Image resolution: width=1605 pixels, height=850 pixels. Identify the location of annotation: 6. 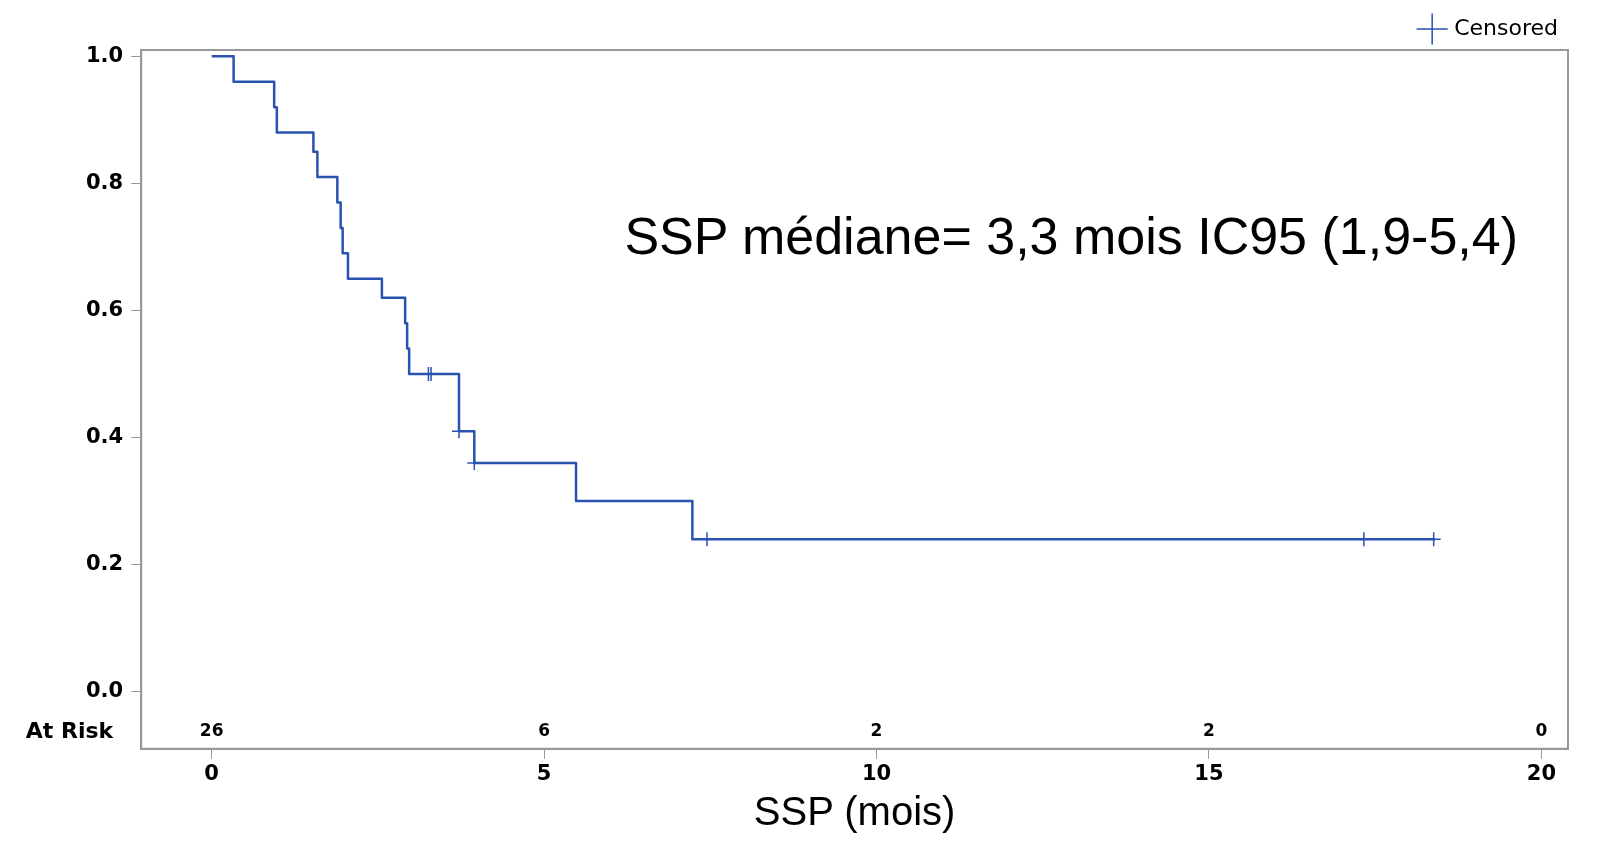
(544, 730).